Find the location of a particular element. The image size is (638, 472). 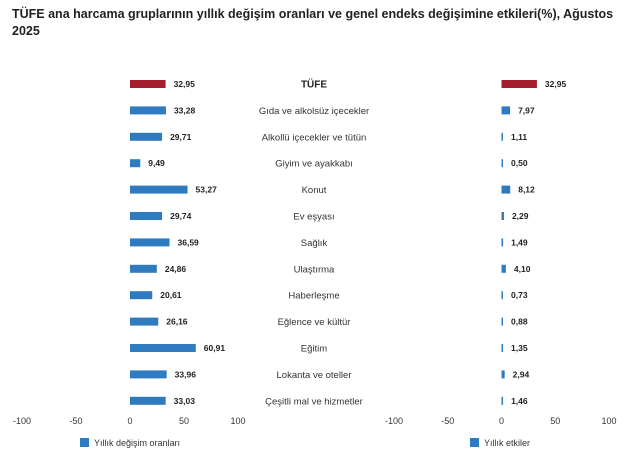

effect-tick-label-2: 0 is located at coordinates (501, 421).